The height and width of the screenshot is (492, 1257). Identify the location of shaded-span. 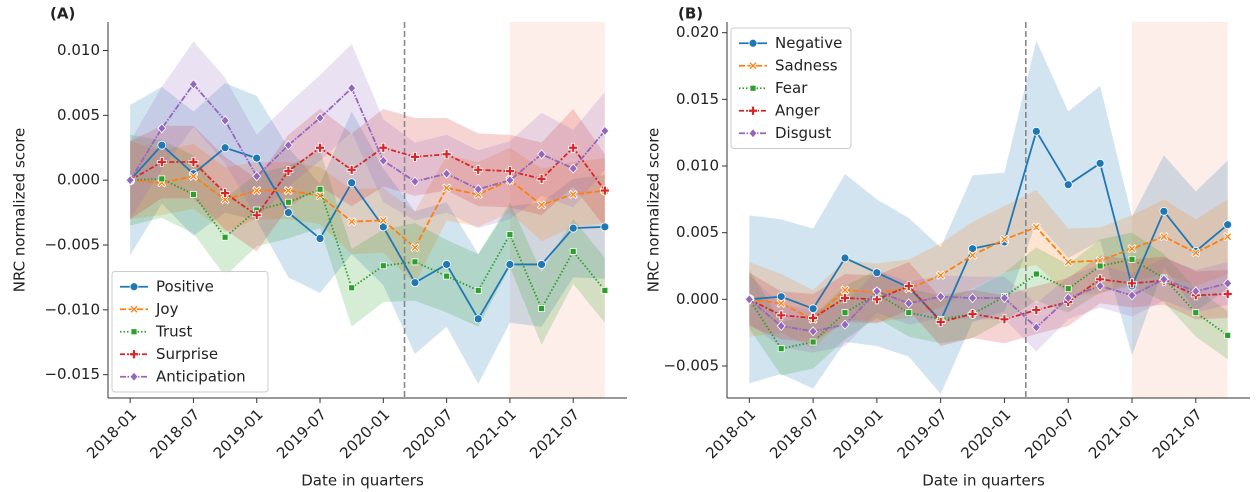
(557, 210).